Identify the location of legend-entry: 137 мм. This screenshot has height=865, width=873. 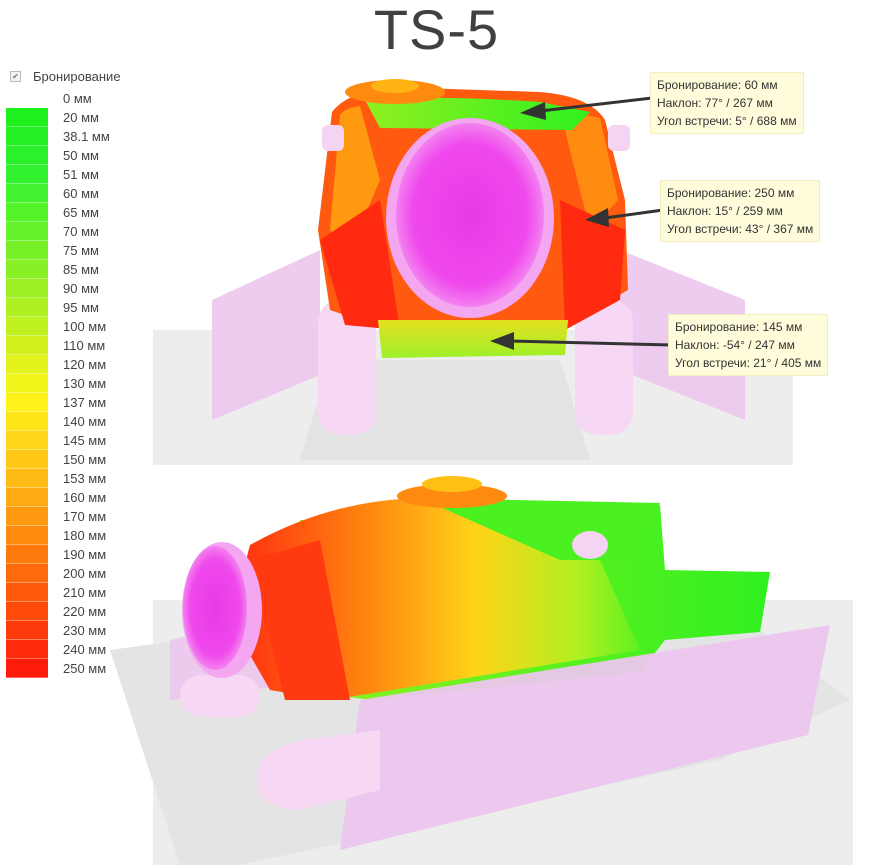
(81, 402).